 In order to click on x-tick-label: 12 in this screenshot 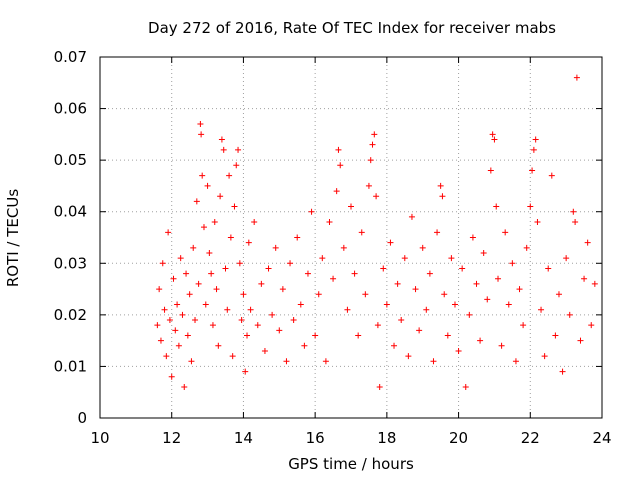, I will do `click(171, 438)`.